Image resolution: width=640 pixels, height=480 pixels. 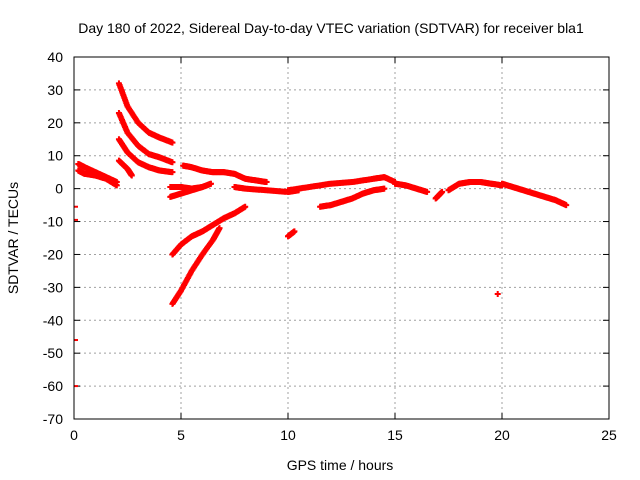 I want to click on series-arc-l, so click(x=196, y=266).